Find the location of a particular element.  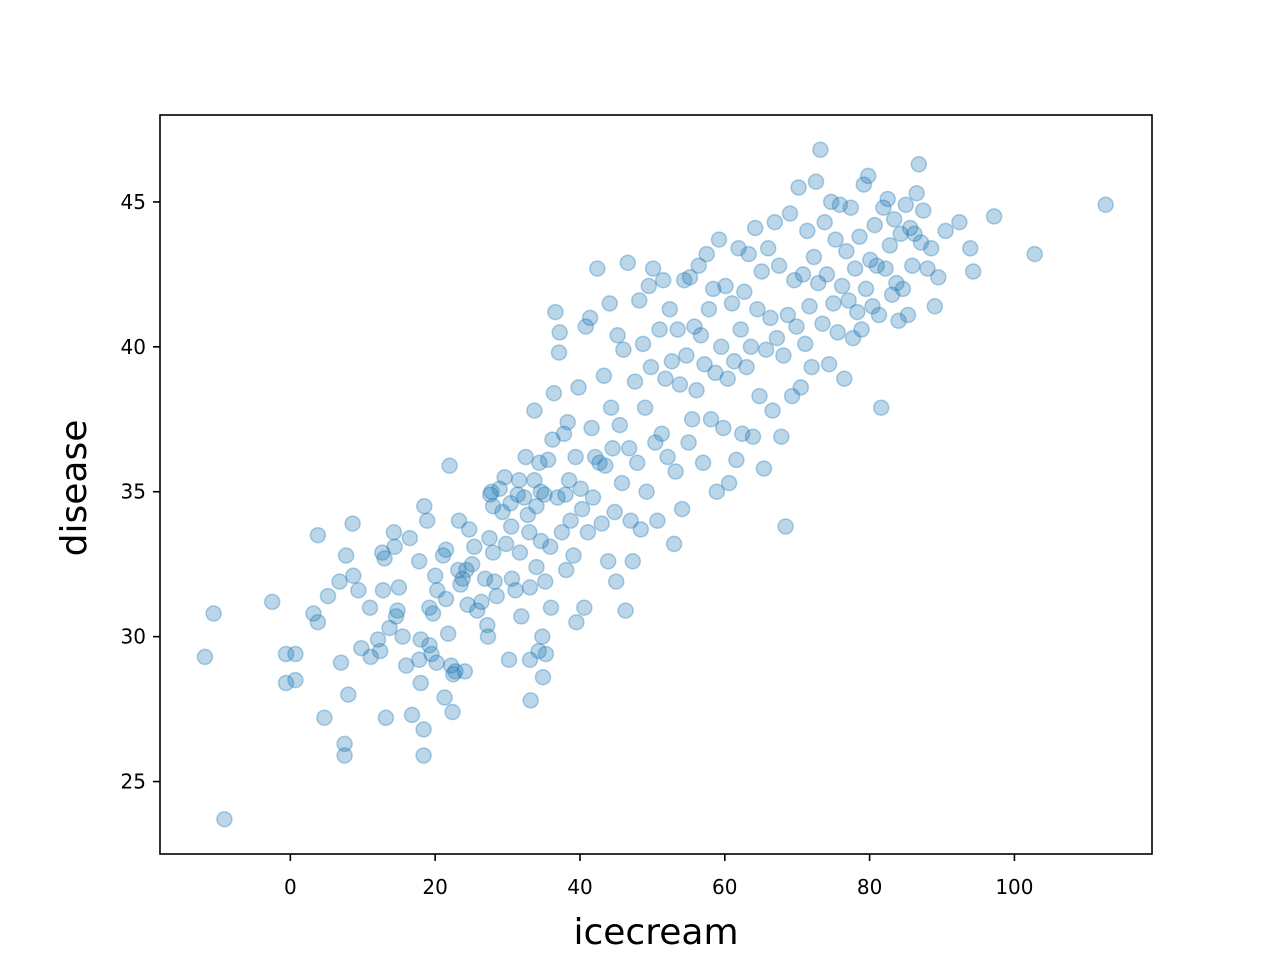

x-tick-label: 20 is located at coordinates (434, 887).